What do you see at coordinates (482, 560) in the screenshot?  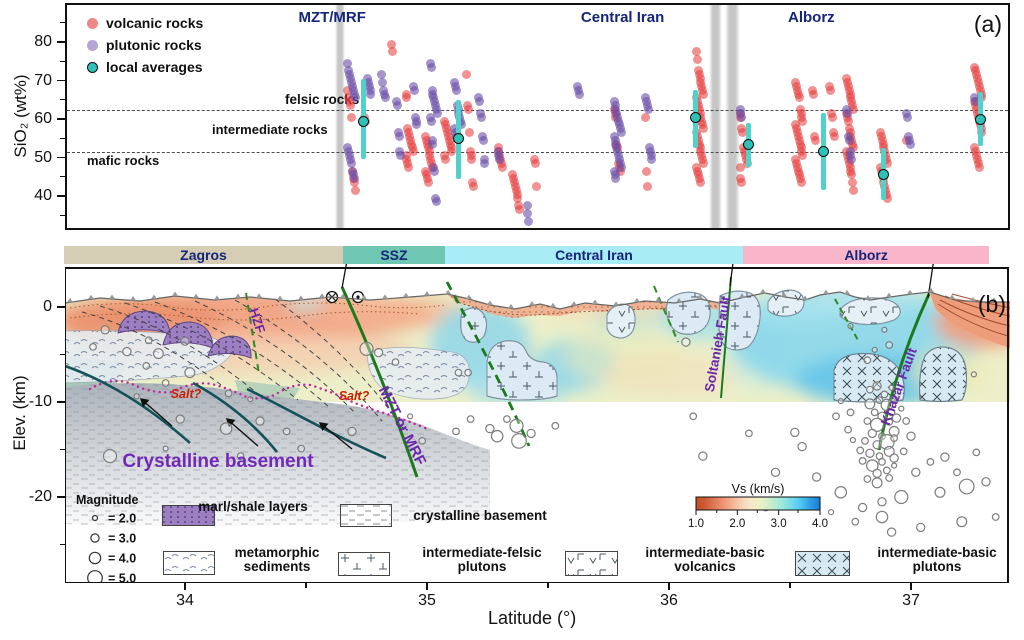 I see `felsic_plutons-legend-label: intermediate-felsic plutons` at bounding box center [482, 560].